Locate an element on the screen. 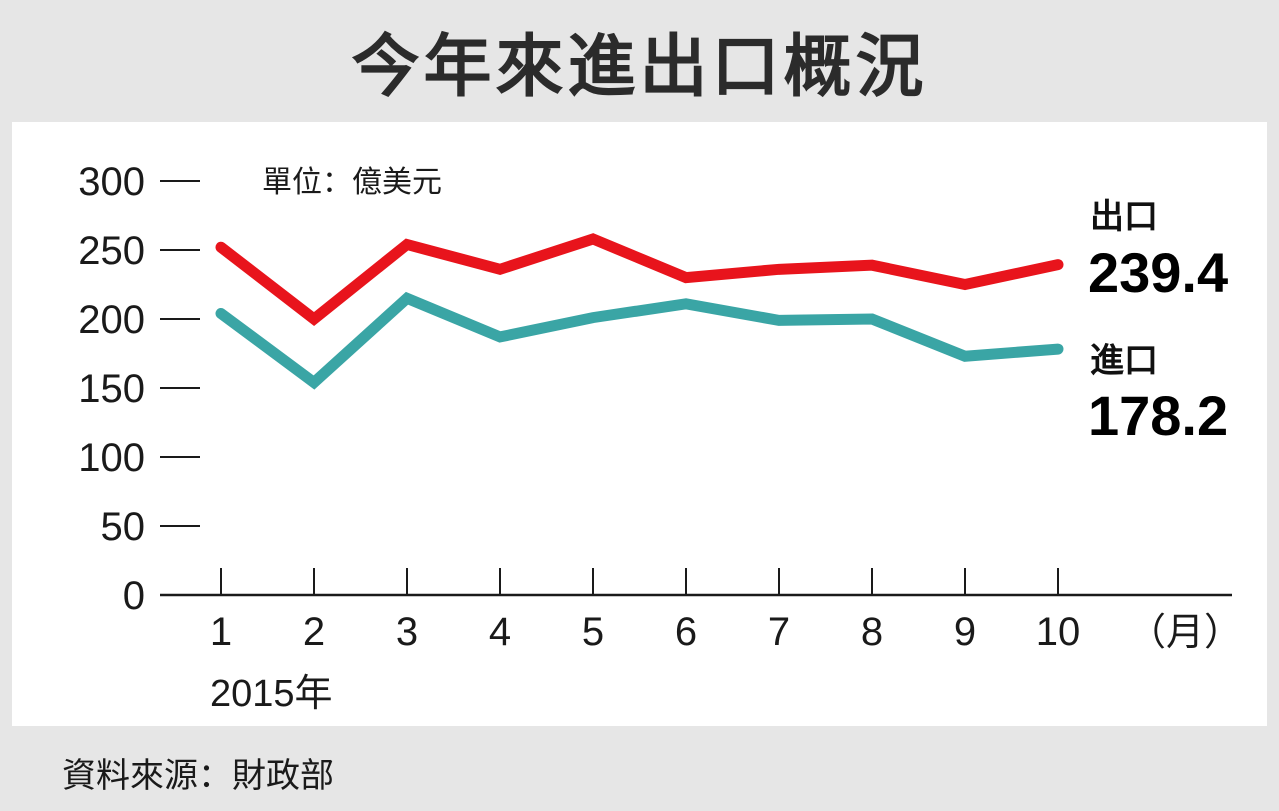 This screenshot has width=1279, height=811. y-axis: 300 250 200 150 100 50 0 is located at coordinates (139, 389).